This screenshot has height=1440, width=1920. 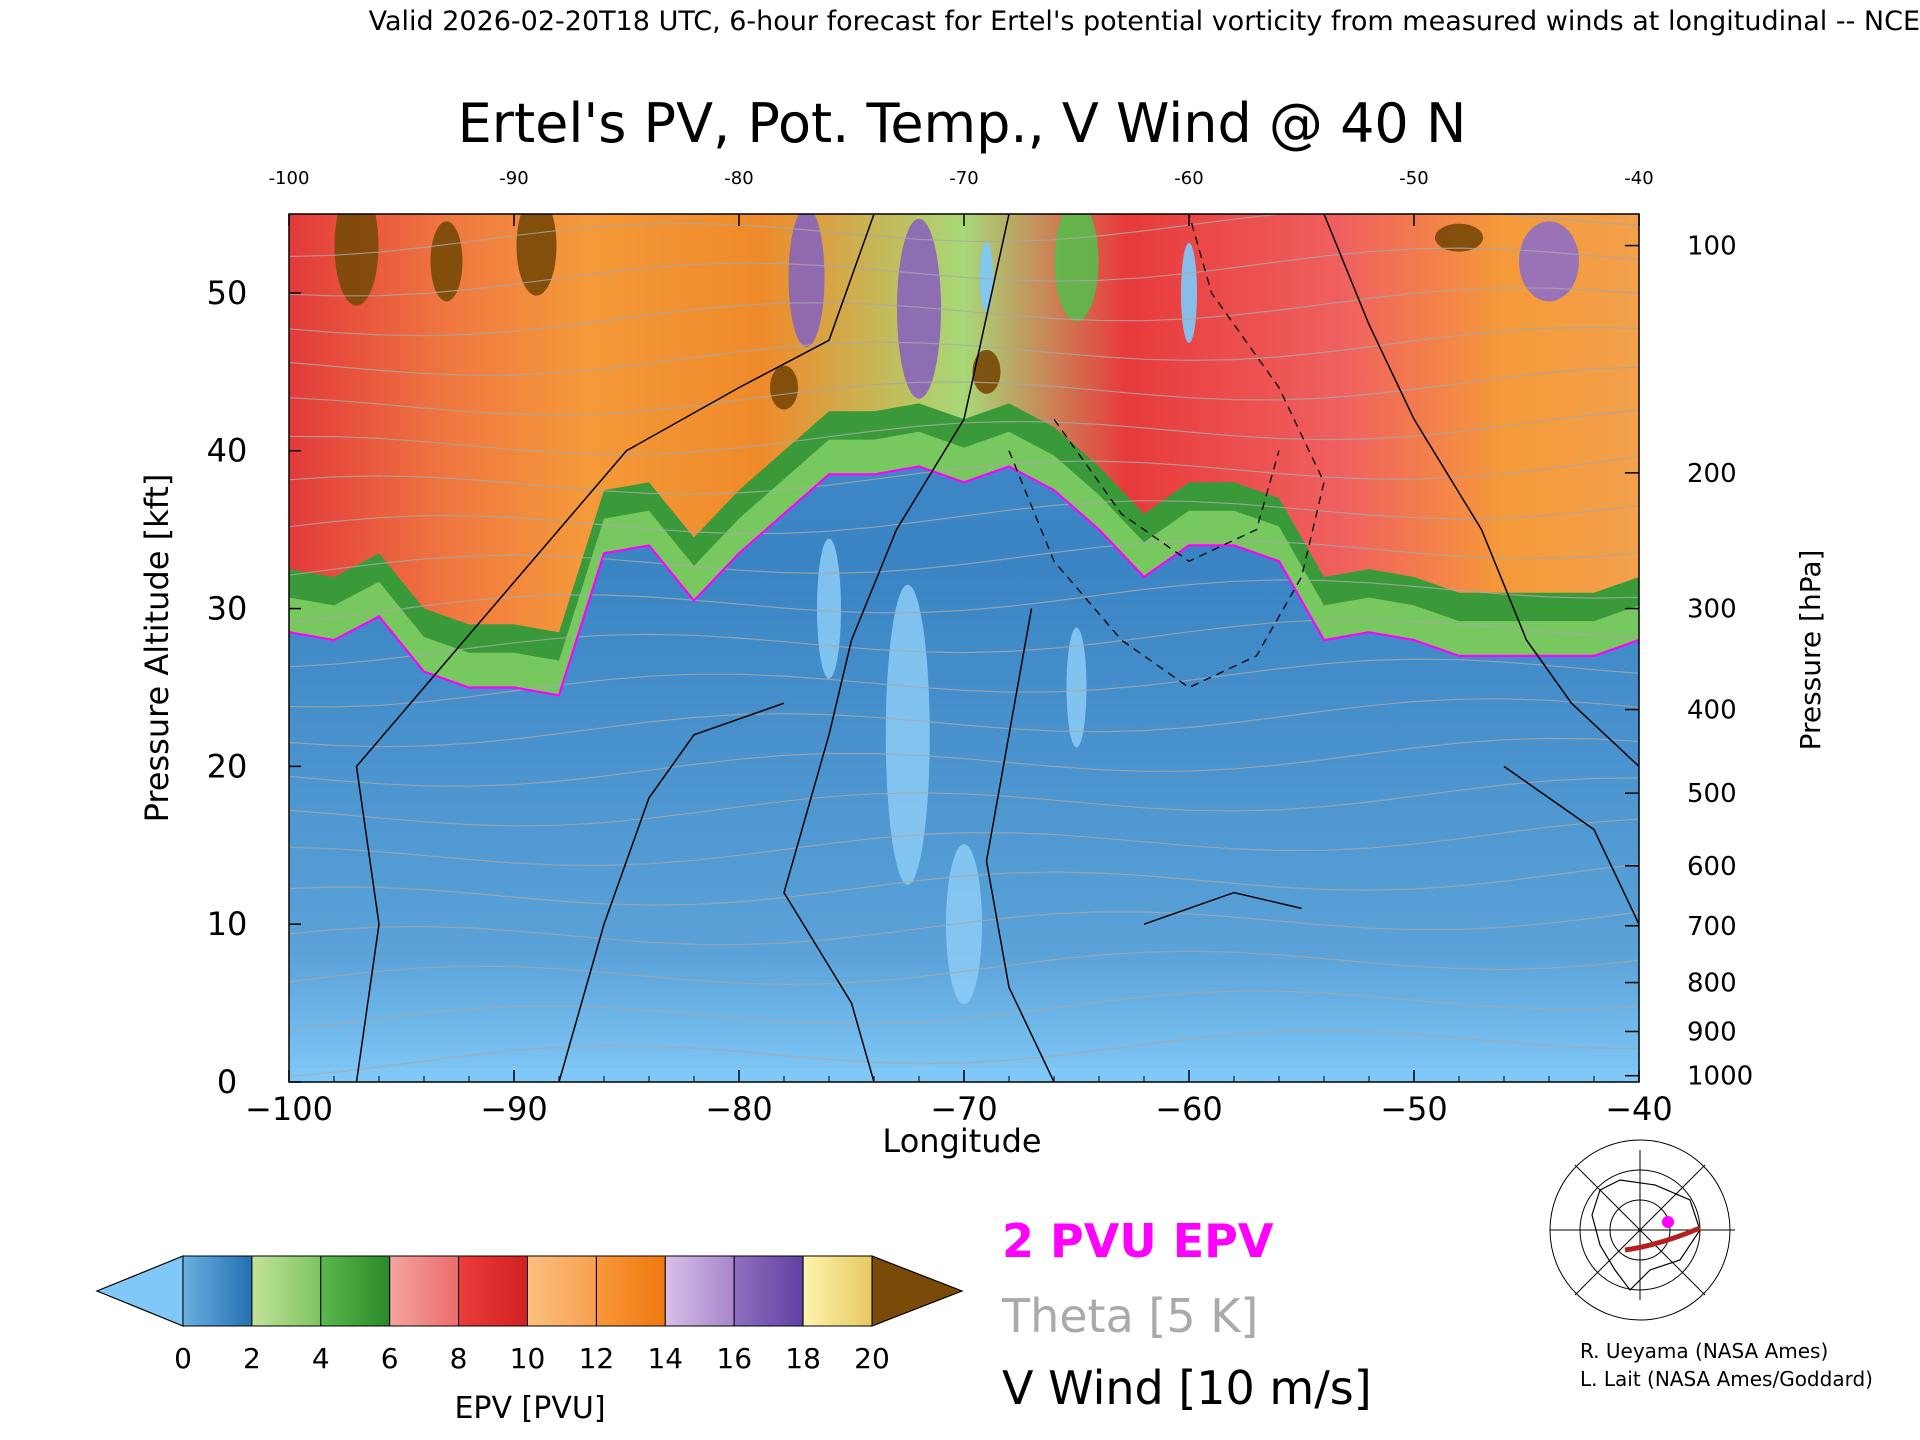 I want to click on x-tick-label-top: -60, so click(x=1188, y=178).